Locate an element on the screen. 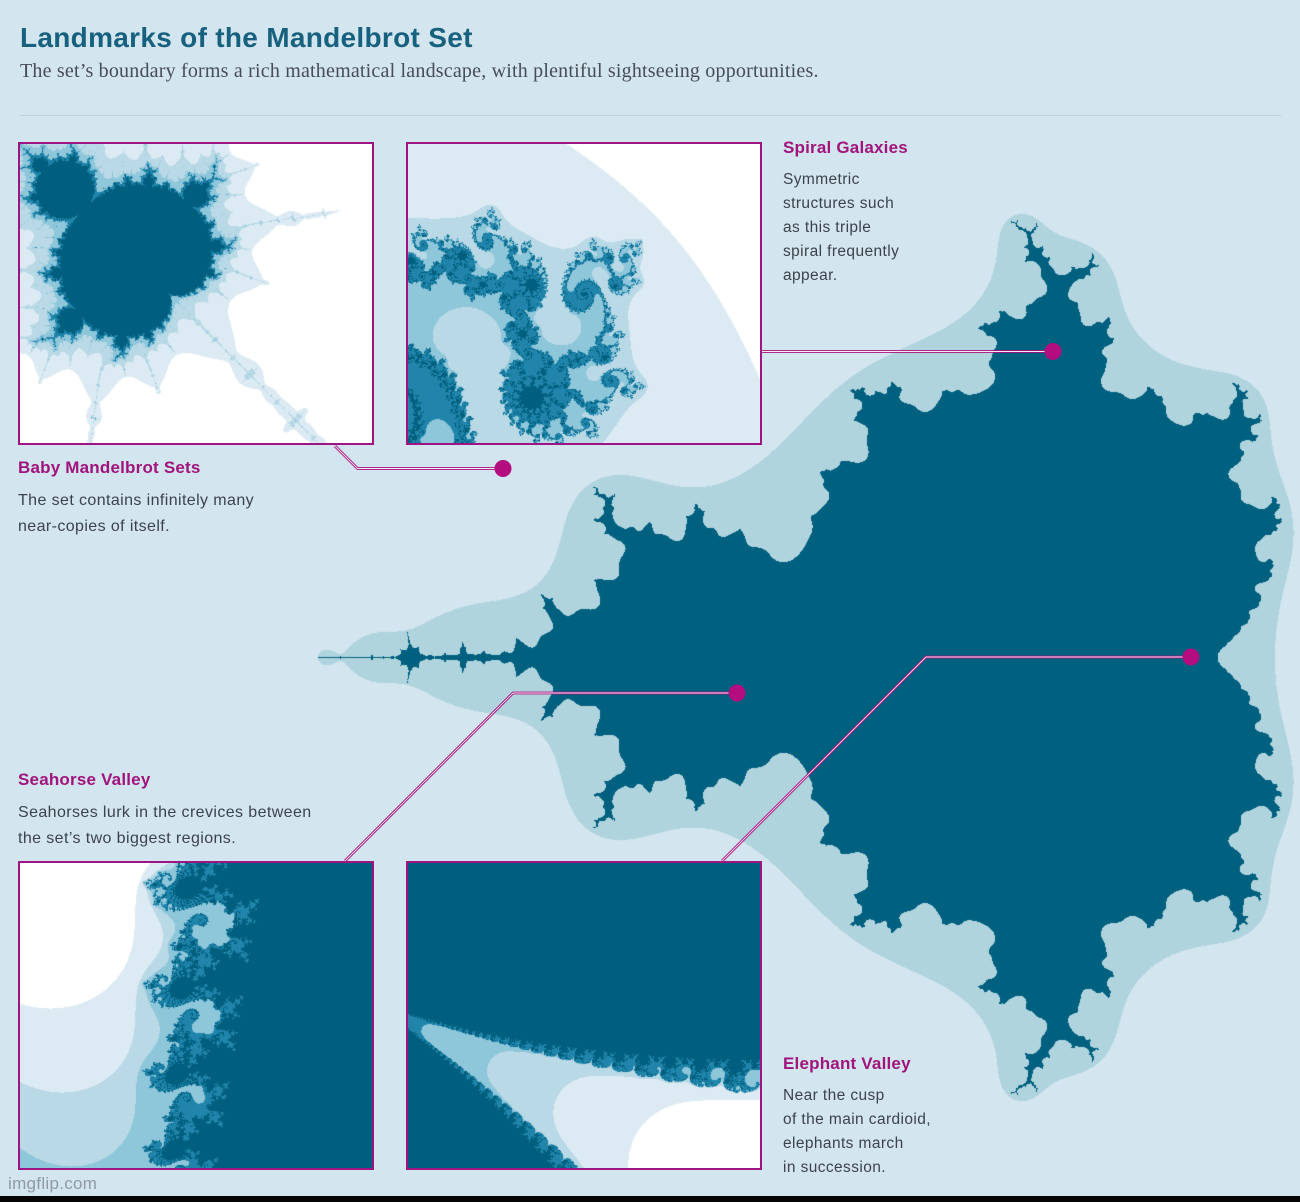  callout-text-line: near-copies of itself. is located at coordinates (94, 526).